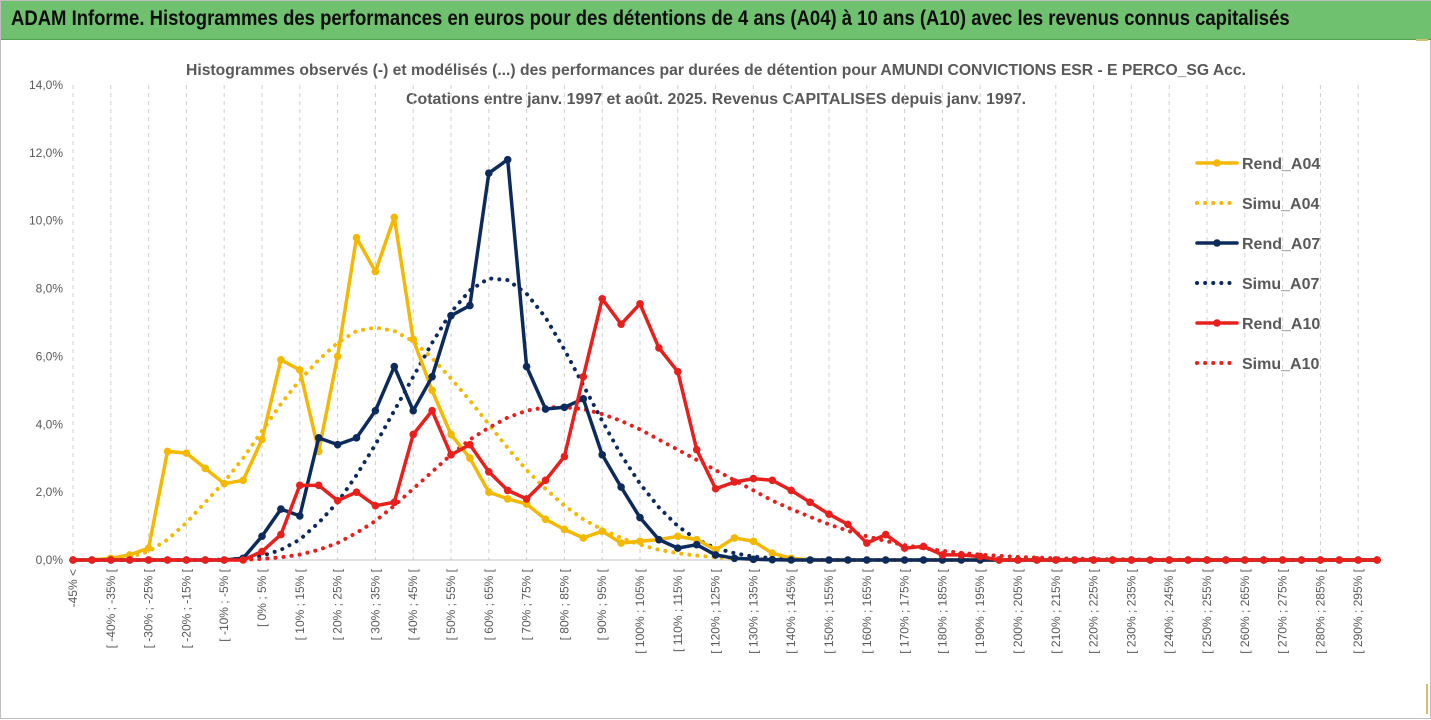 This screenshot has height=720, width=1431. Describe the element at coordinates (678, 610) in the screenshot. I see `x-tick-label: [ 110% ; 115% [` at that location.